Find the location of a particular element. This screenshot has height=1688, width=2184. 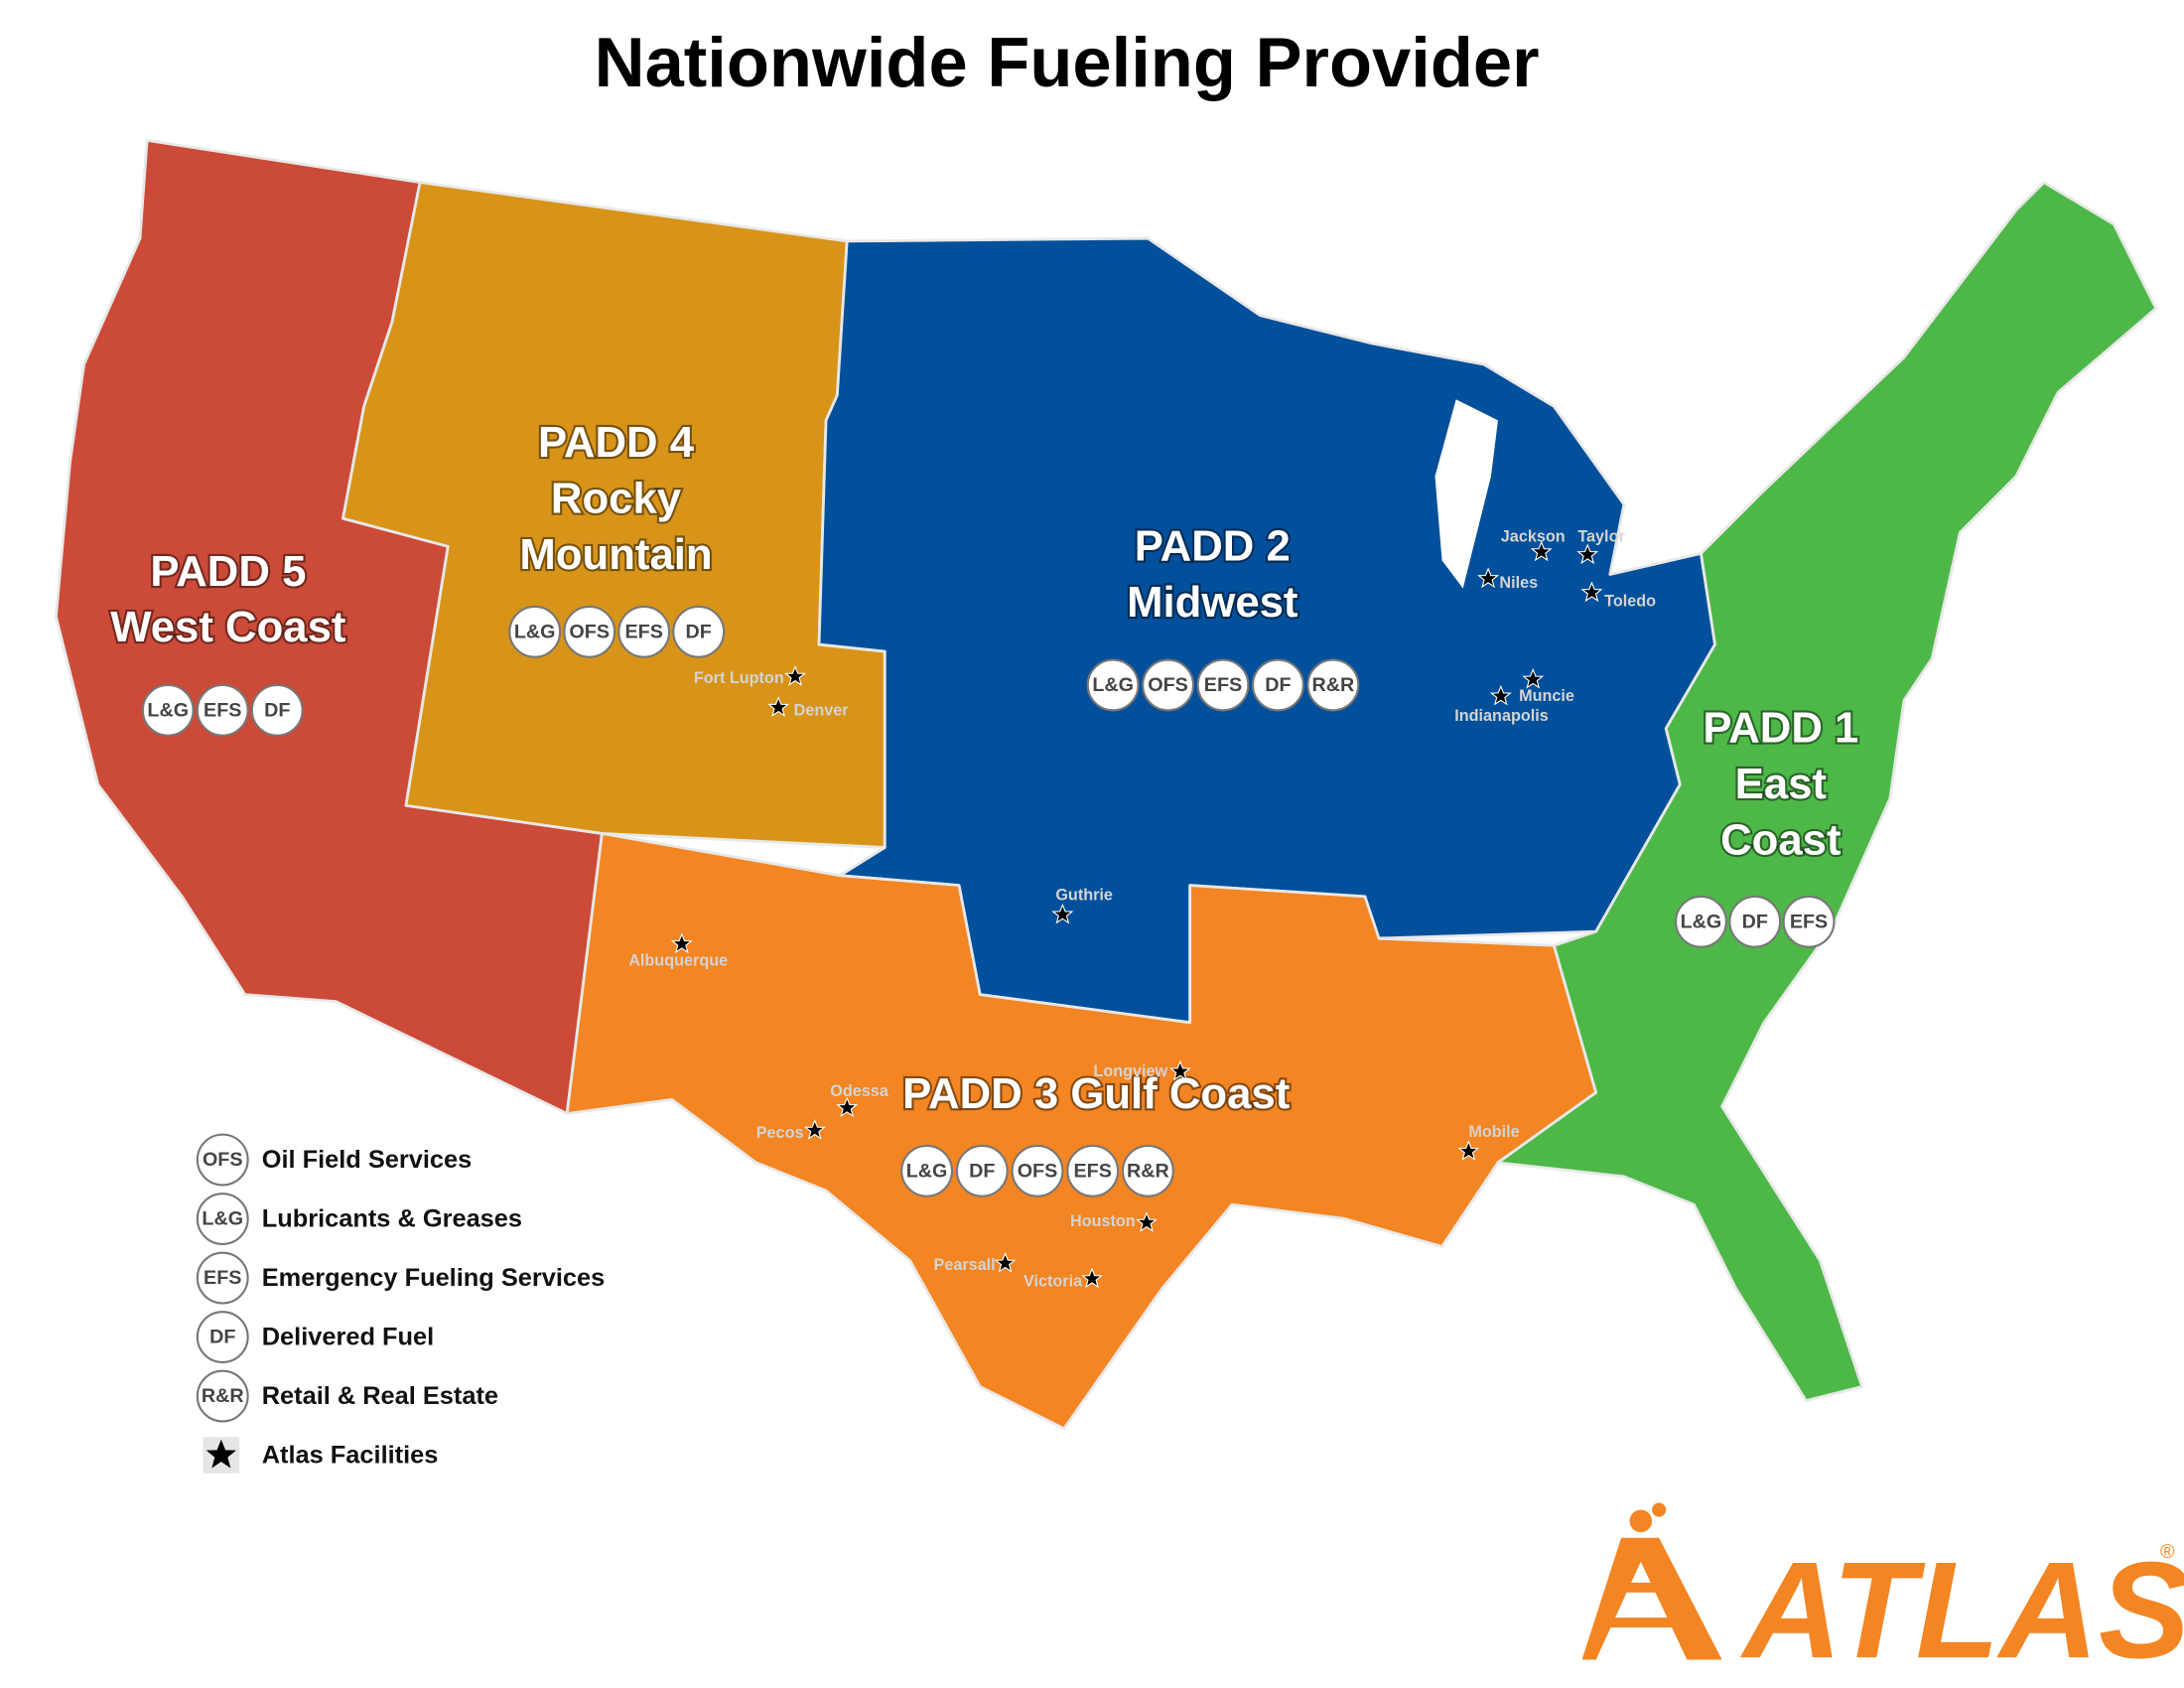

region-label: Rocky is located at coordinates (616, 498).